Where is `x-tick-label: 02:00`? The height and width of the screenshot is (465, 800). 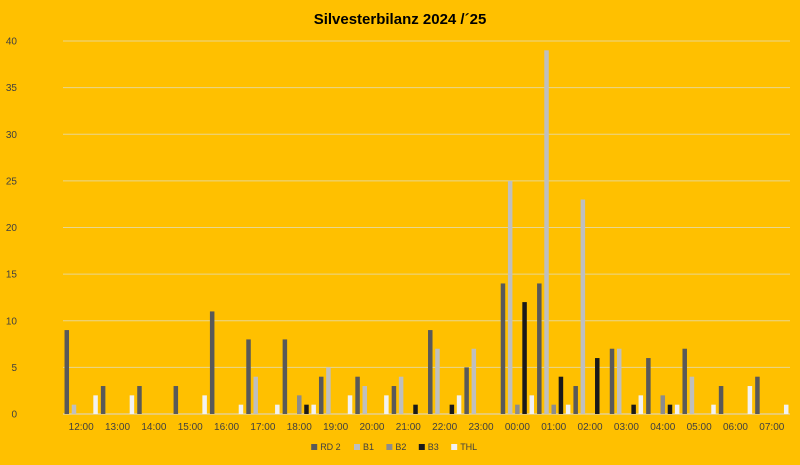 x-tick-label: 02:00 is located at coordinates (590, 427).